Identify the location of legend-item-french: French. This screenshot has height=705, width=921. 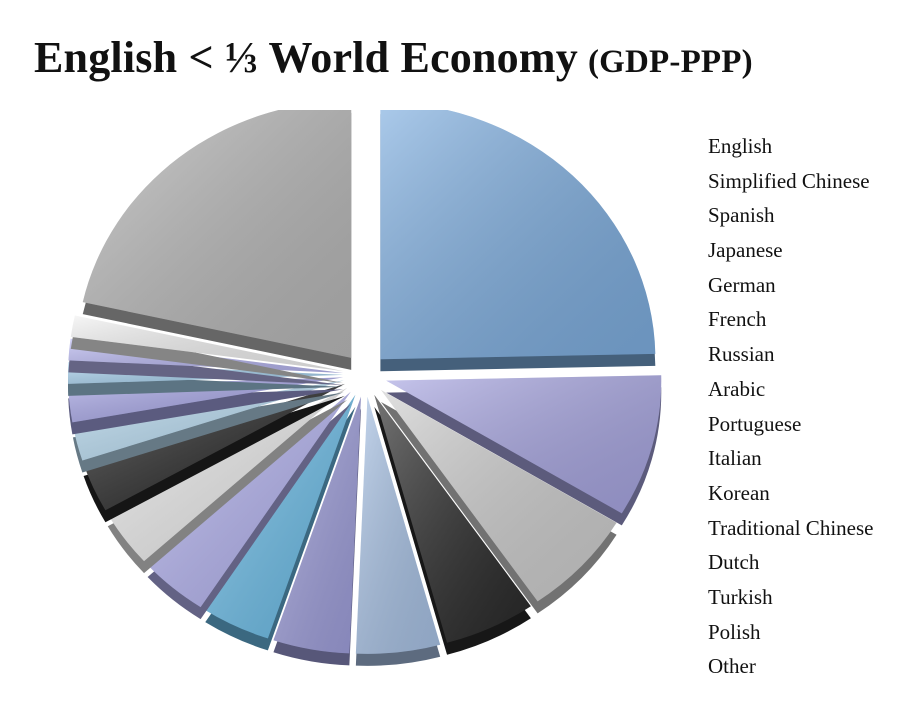
(737, 319).